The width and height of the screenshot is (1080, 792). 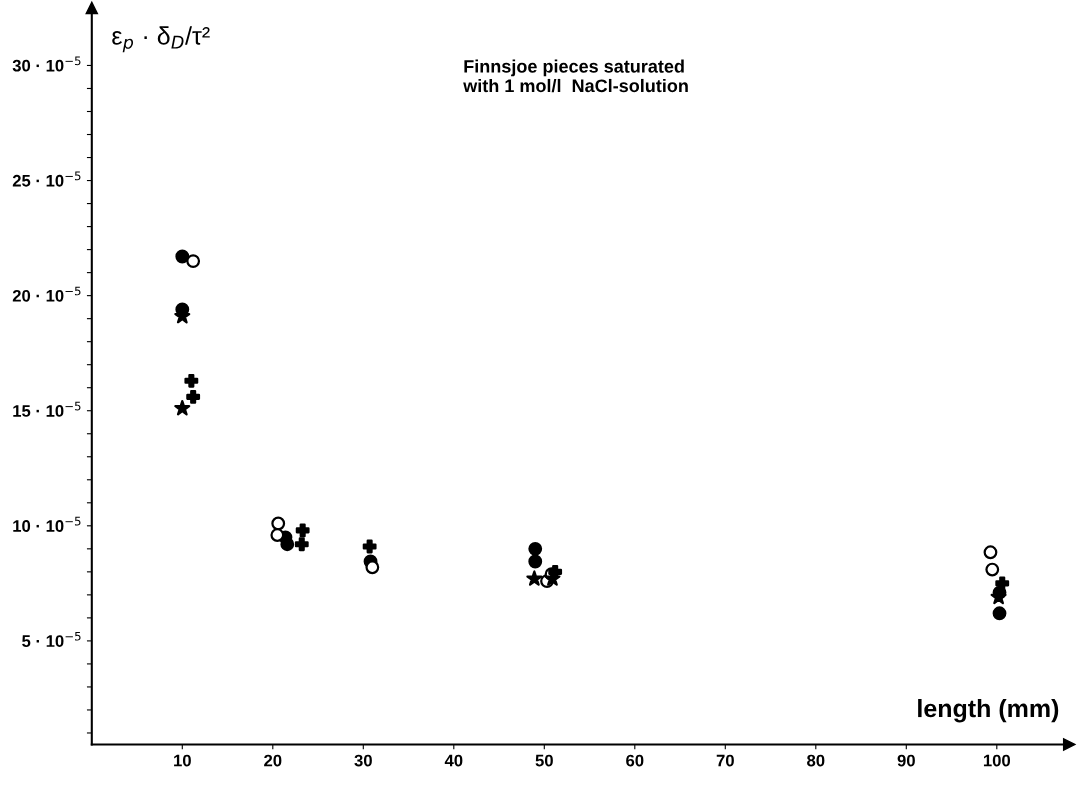 I want to click on y-tick-label: 25 · 10$^{−5}$, so click(x=46, y=179).